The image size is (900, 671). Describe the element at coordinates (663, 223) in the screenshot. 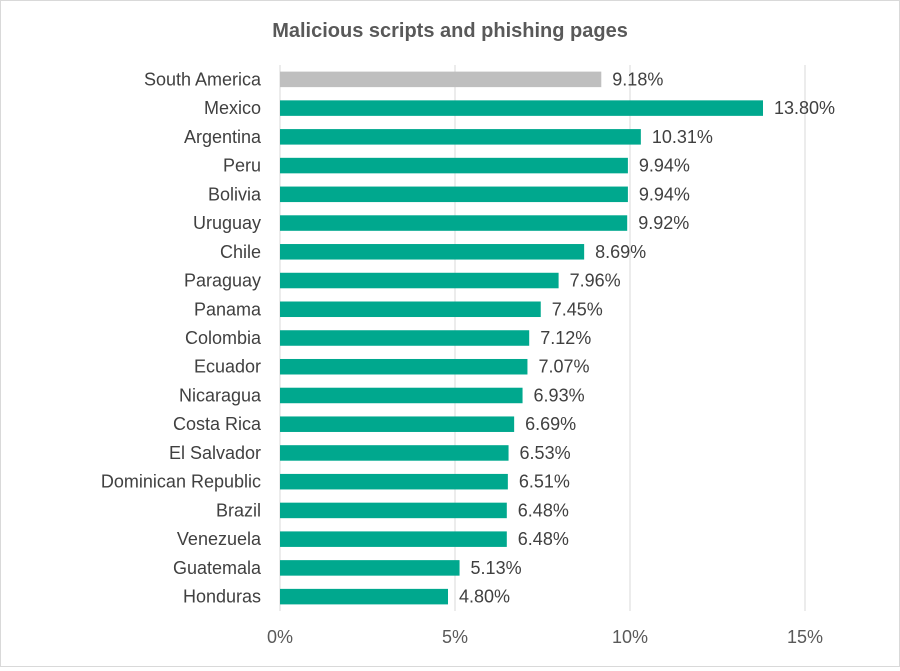

I see `value-label: 9.92%` at that location.